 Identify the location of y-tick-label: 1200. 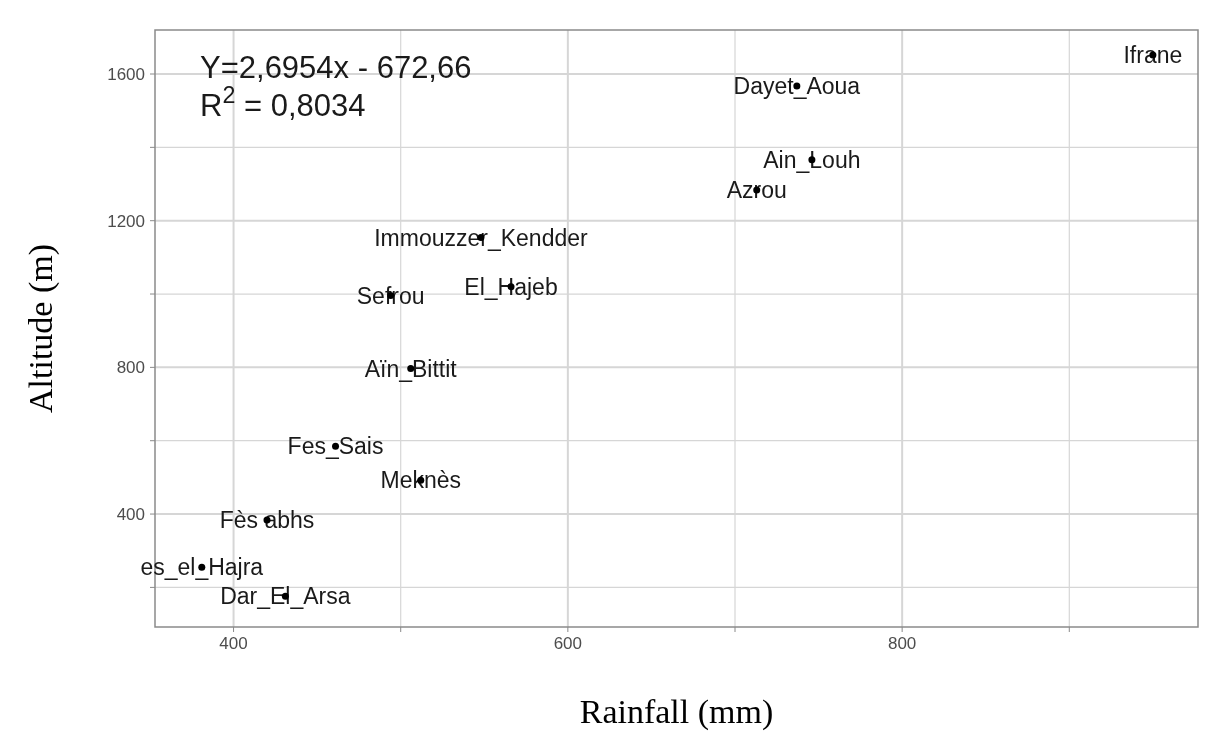
(126, 221).